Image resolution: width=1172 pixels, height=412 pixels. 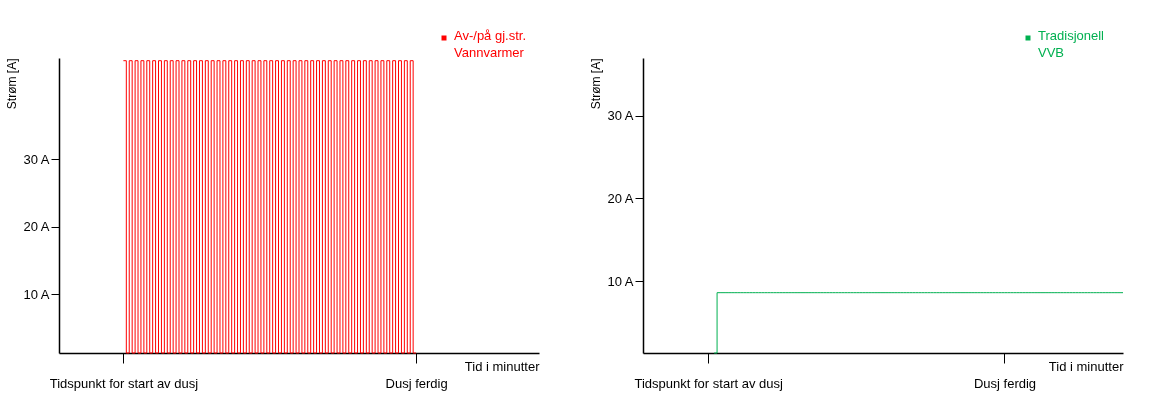 What do you see at coordinates (1071, 44) in the screenshot?
I see `legend-label: Tradisjonell VVB` at bounding box center [1071, 44].